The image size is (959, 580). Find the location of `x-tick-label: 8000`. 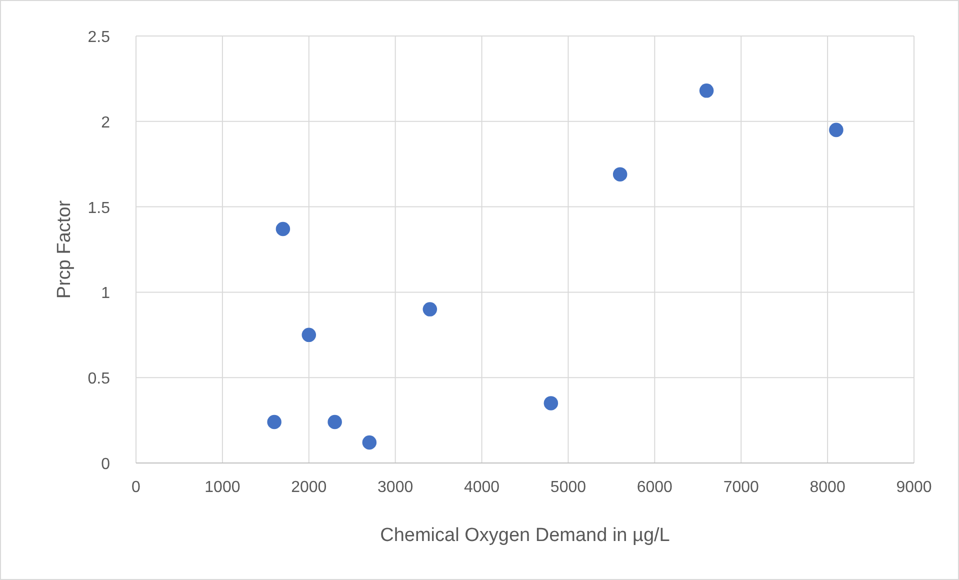

x-tick-label: 8000 is located at coordinates (828, 487).